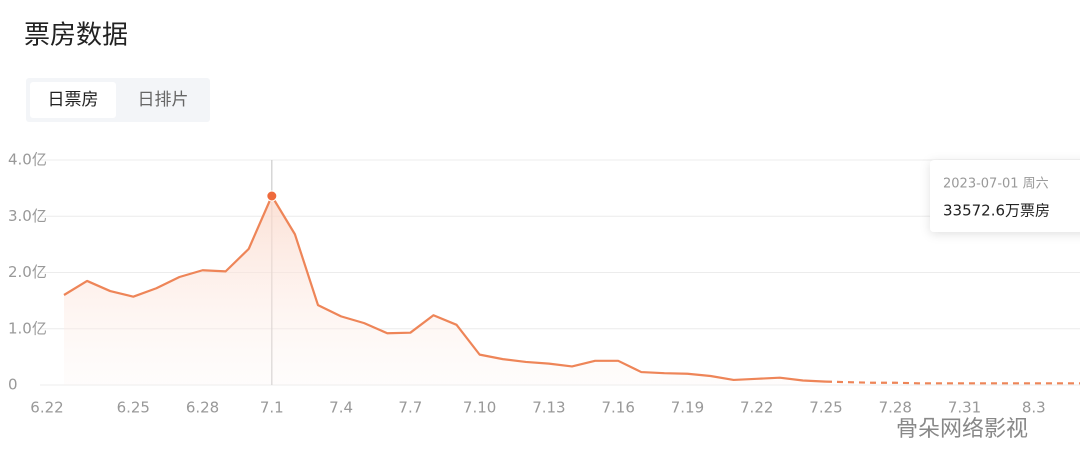 This screenshot has height=475, width=1080. What do you see at coordinates (133, 408) in the screenshot?
I see `x-tick-label: 6.25` at bounding box center [133, 408].